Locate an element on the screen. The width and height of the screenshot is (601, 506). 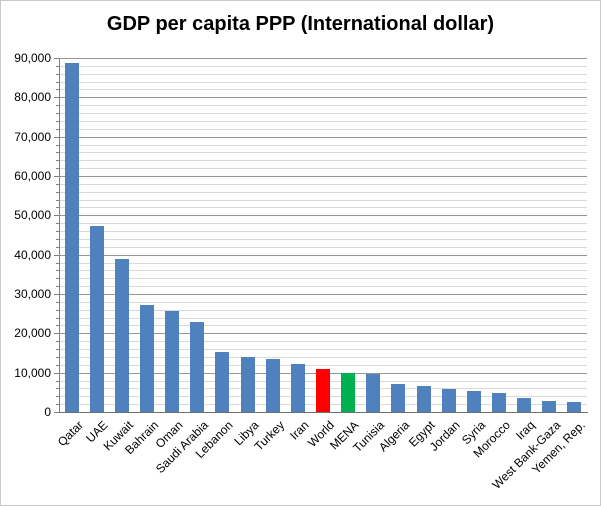
bar-kuwait is located at coordinates (122, 335).